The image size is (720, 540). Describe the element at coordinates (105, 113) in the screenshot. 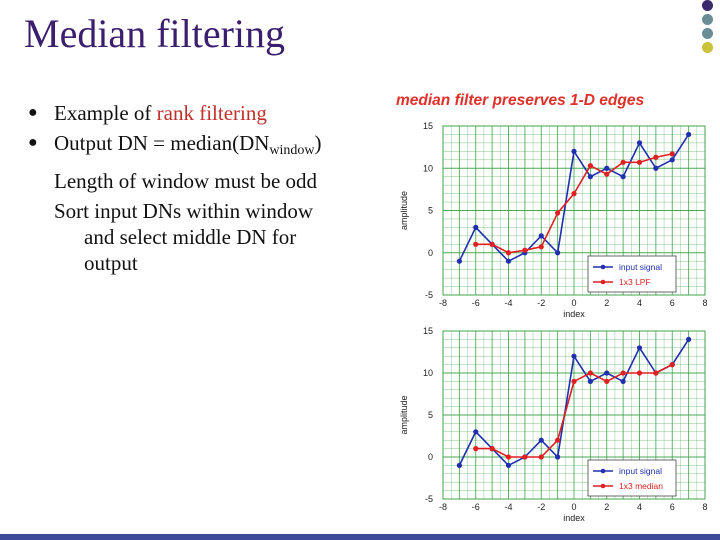

I see `bullet-text: Example of` at that location.